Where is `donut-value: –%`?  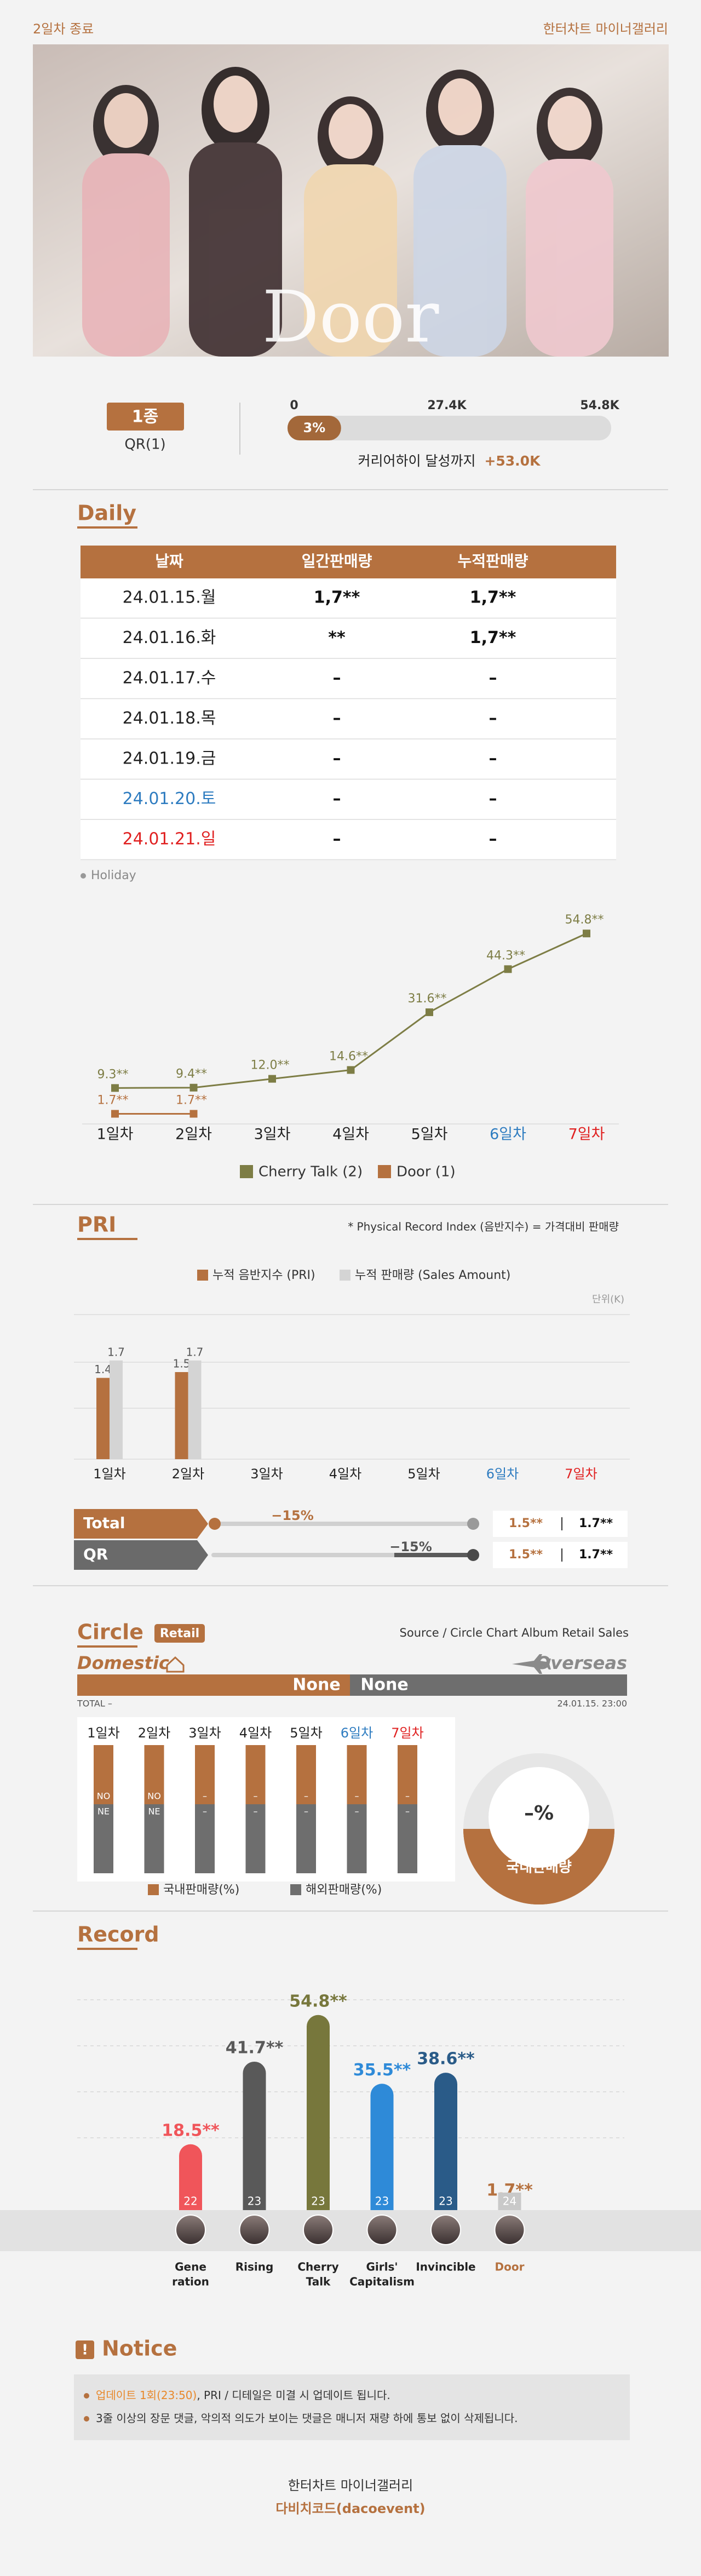
donut-value: –% is located at coordinates (539, 1814).